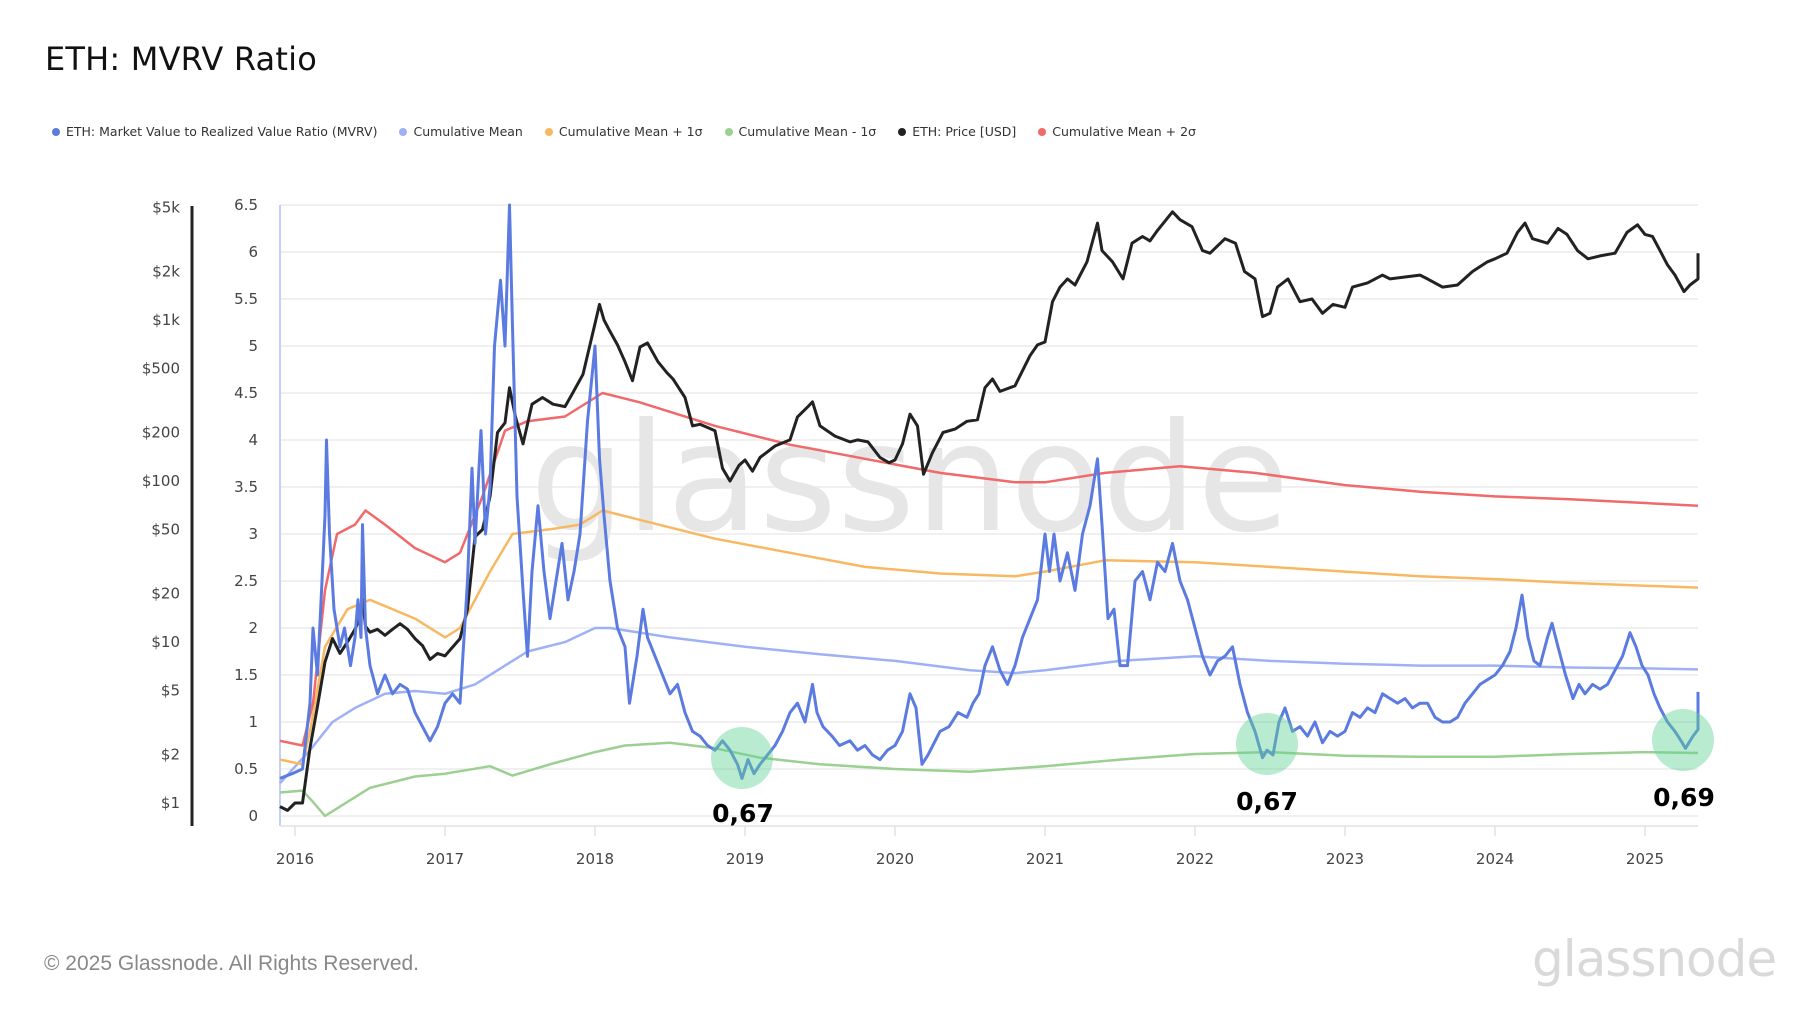 The image size is (1800, 1013). What do you see at coordinates (1195, 859) in the screenshot?
I see `x-tick-label: 2022` at bounding box center [1195, 859].